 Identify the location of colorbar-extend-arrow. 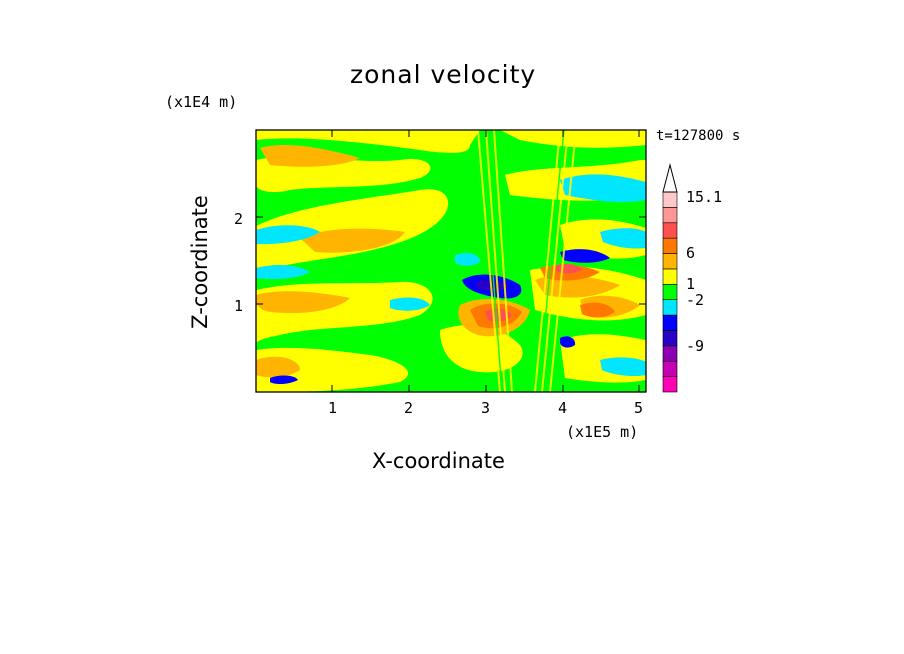
(670, 178).